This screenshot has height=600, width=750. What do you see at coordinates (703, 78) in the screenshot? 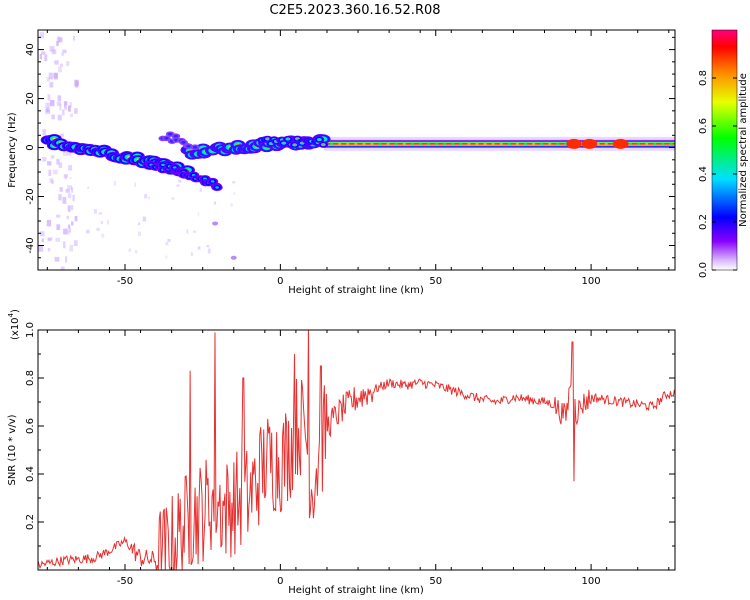
I see `colorbar-tick-label: 0.8` at bounding box center [703, 78].